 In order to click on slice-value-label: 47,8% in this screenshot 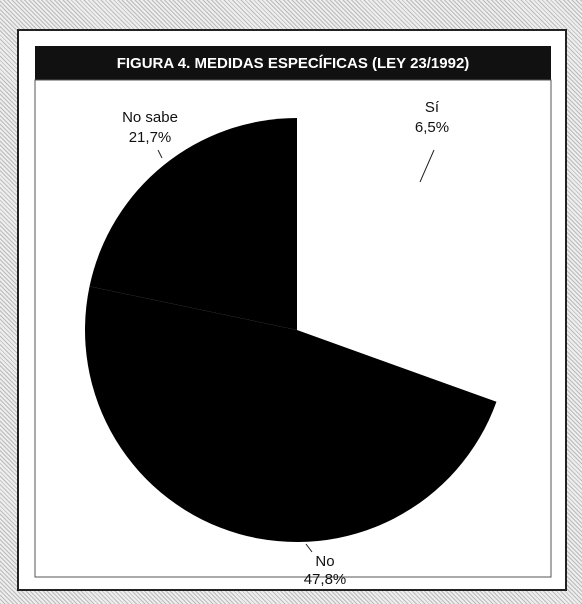, I will do `click(325, 579)`.